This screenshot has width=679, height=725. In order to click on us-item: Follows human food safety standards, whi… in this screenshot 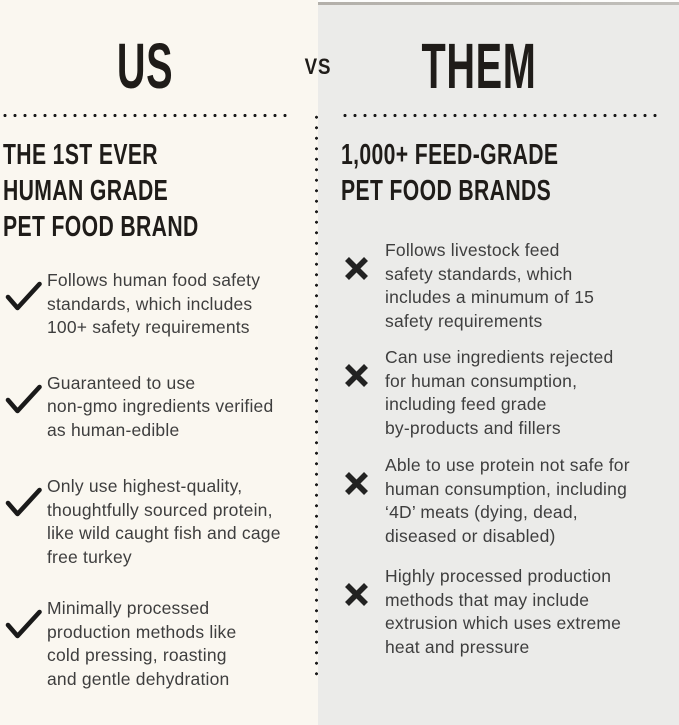, I will do `click(161, 304)`.